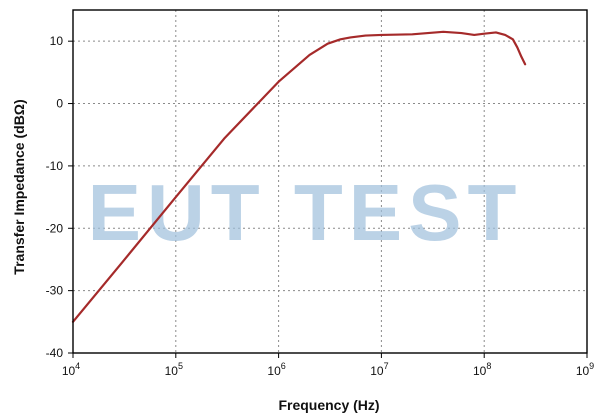 The width and height of the screenshot is (600, 420). I want to click on x-axis-title: Frequency (Hz), so click(328, 405).